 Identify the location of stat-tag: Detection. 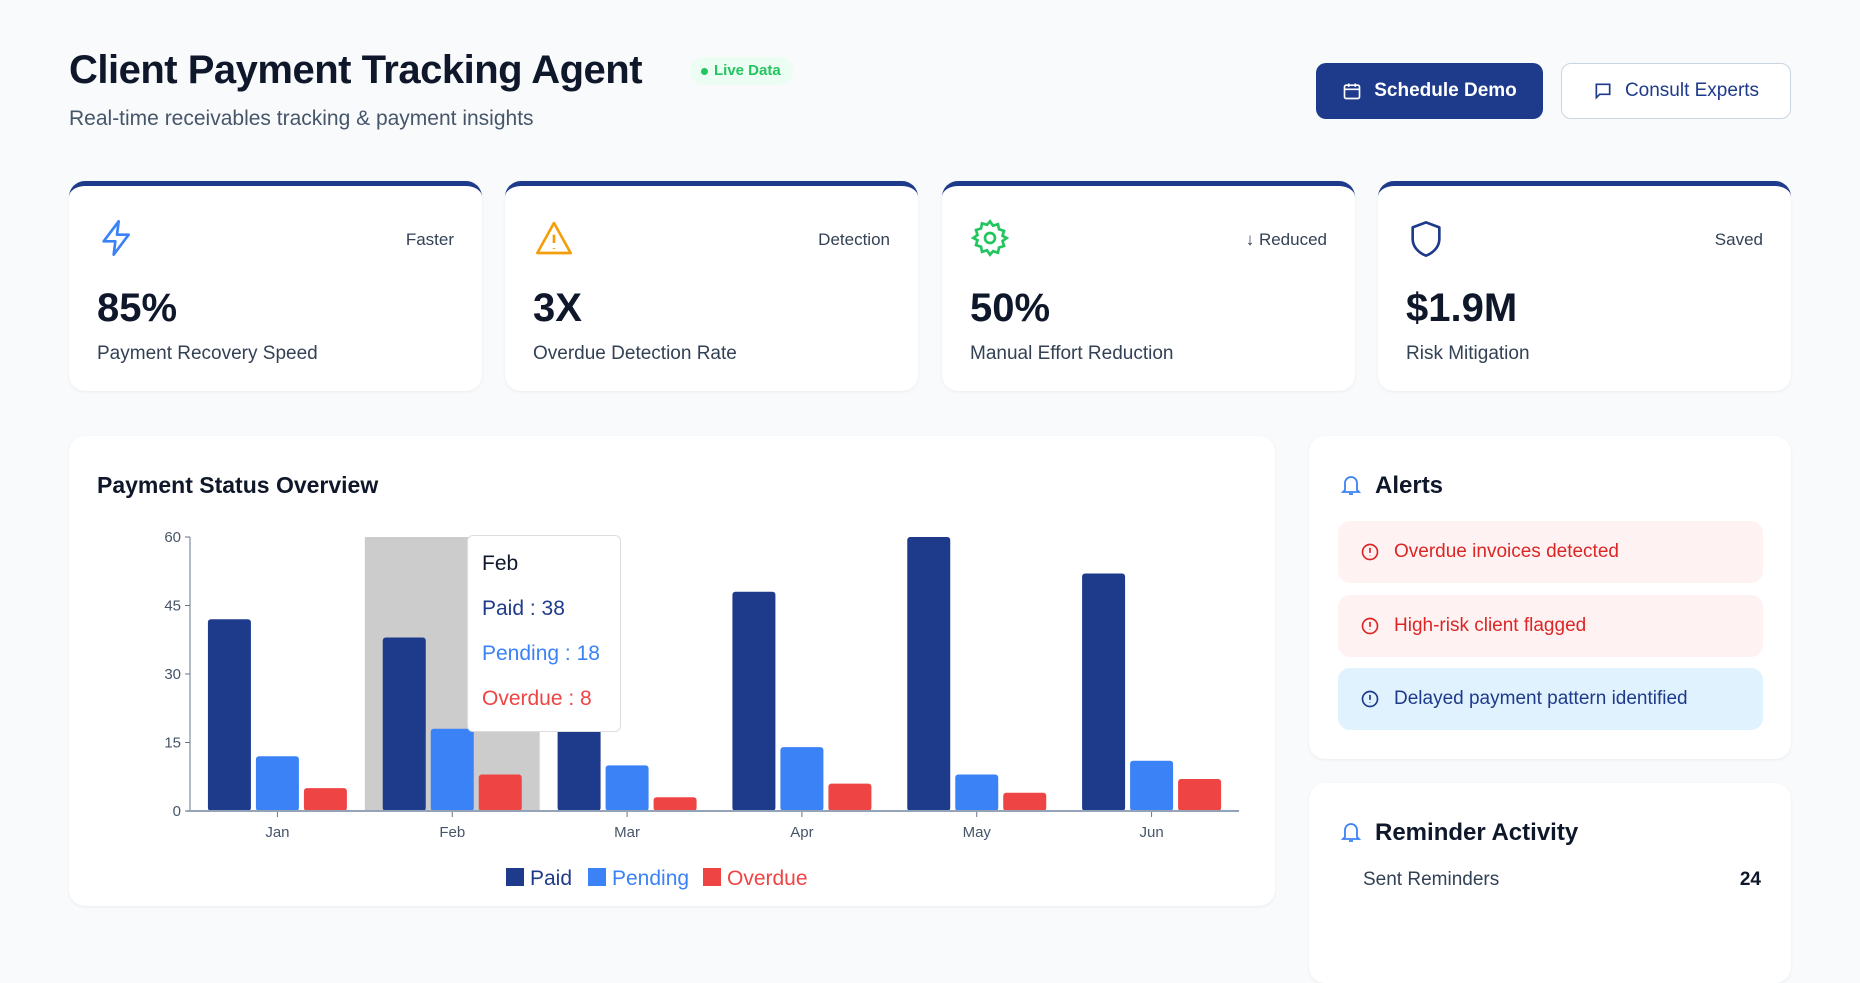
(854, 239).